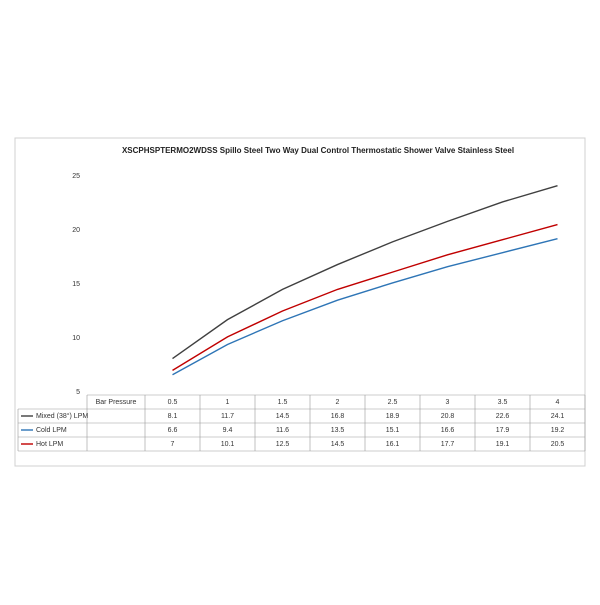  I want to click on table-value: 10.1, so click(228, 444).